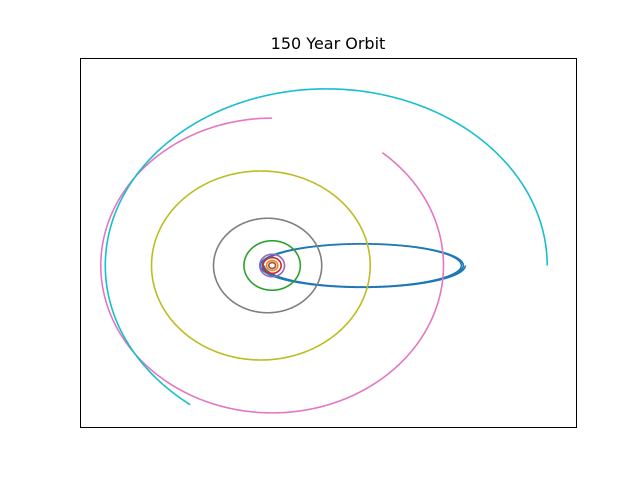  I want to click on chart-title: 150 Year Orbit, so click(328, 43).